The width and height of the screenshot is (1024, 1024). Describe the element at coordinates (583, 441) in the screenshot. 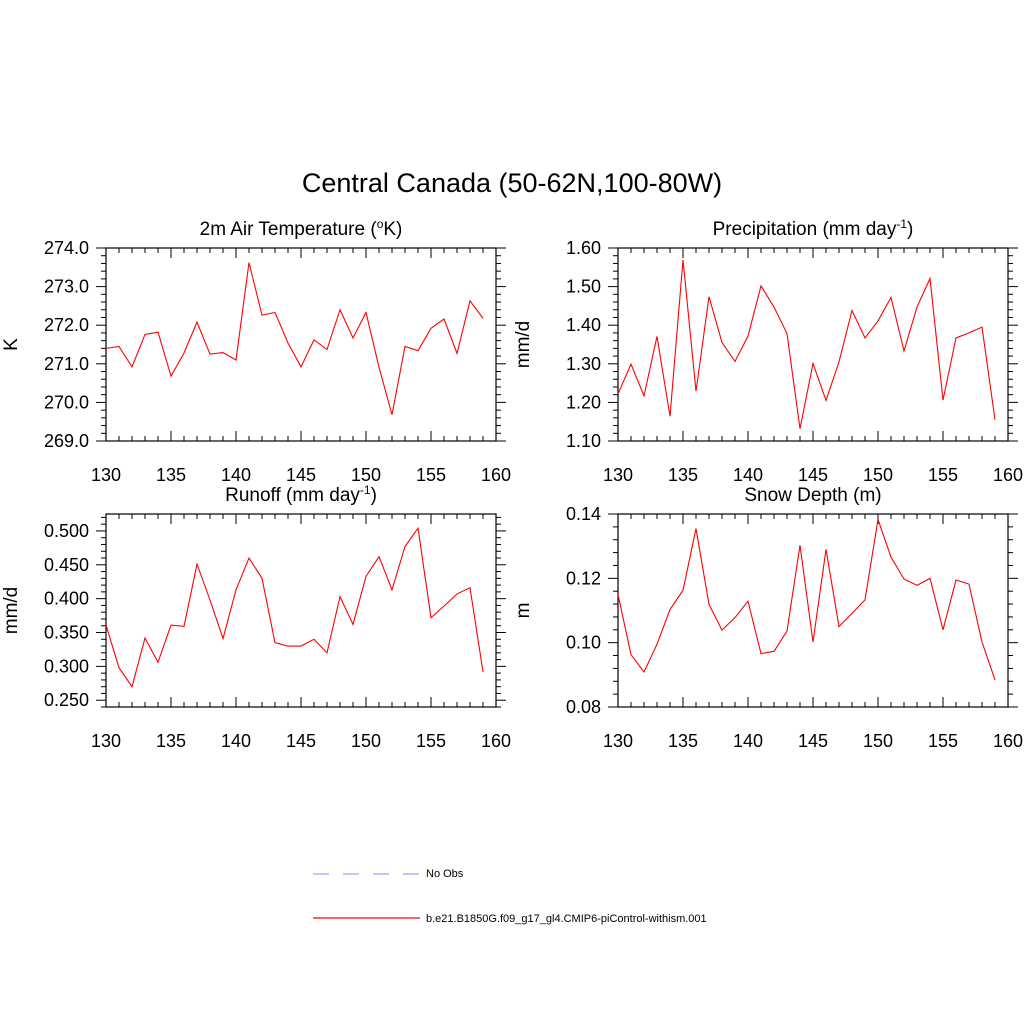

I see `y-tick-label: 1.10` at that location.